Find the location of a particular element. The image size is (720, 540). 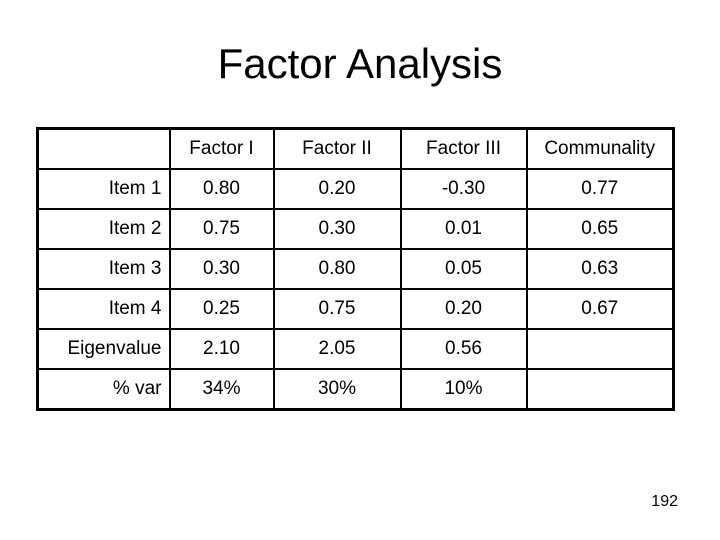

table-row: Item 2 0.75 0.30 0.01 0.65 is located at coordinates (355, 229).